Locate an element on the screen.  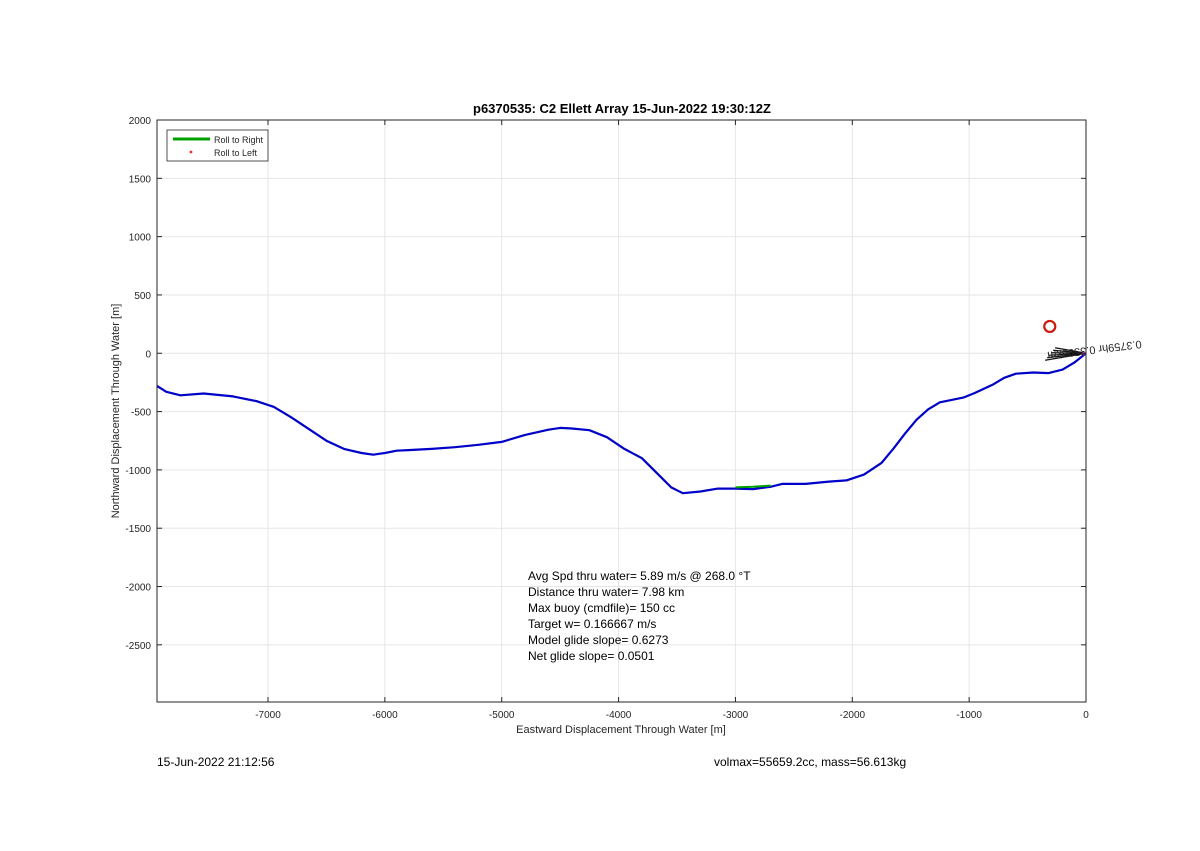
y-tick-label: -1500 is located at coordinates (138, 529).